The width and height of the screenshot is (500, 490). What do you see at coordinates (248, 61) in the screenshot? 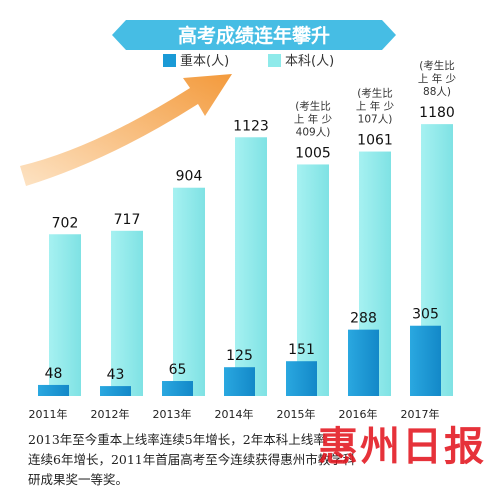
I see `legend: 重本(人) 本科(人)` at bounding box center [248, 61].